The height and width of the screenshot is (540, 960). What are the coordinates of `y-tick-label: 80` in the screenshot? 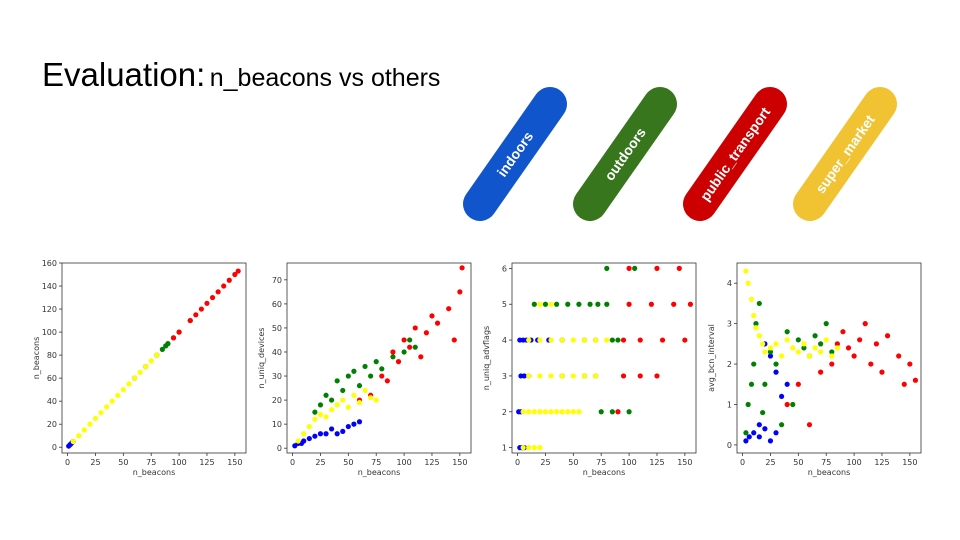 It's located at (52, 355).